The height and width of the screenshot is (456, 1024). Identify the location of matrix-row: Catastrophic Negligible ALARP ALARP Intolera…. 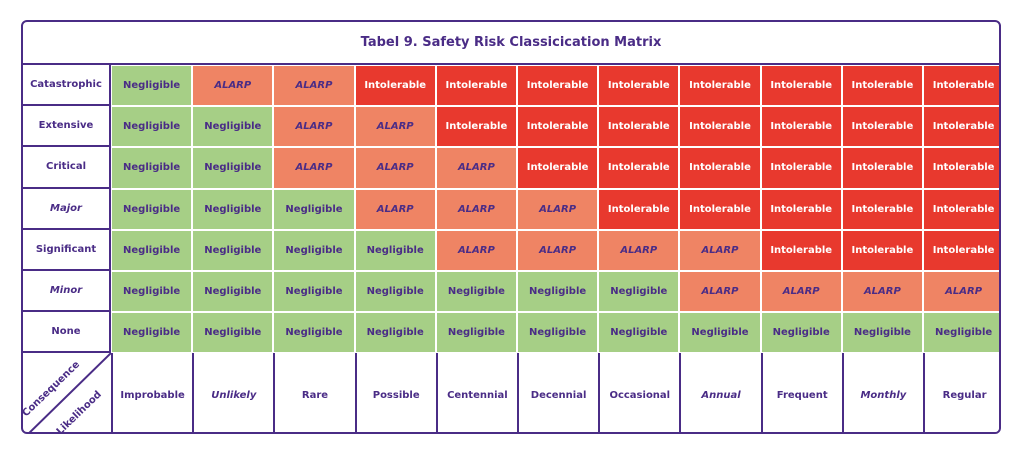
(511, 86).